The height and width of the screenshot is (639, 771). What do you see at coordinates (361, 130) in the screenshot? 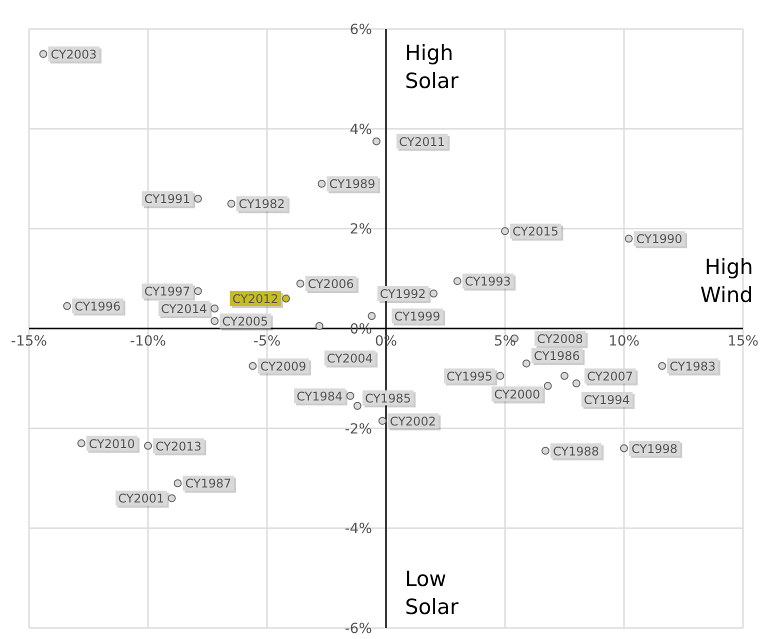
I see `y-tick-label: 4%` at bounding box center [361, 130].